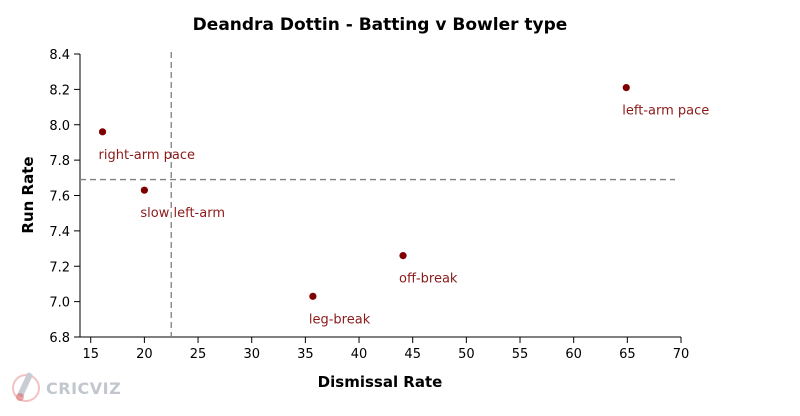 This screenshot has height=416, width=800. I want to click on x-tick-label: 35, so click(305, 354).